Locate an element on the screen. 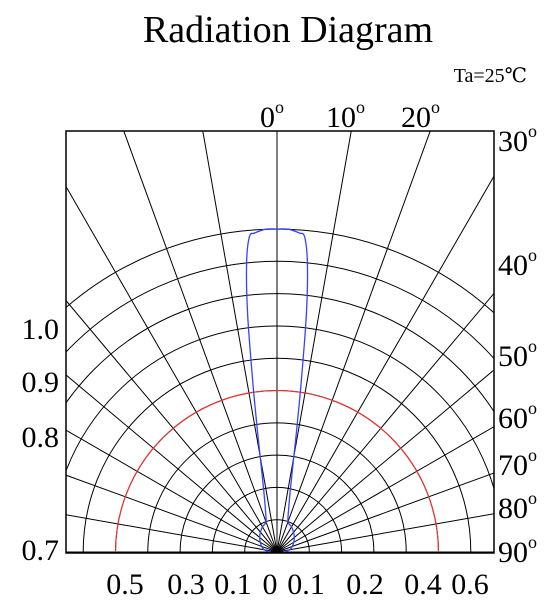  grid-spoke-neg60 is located at coordinates (172, 491).